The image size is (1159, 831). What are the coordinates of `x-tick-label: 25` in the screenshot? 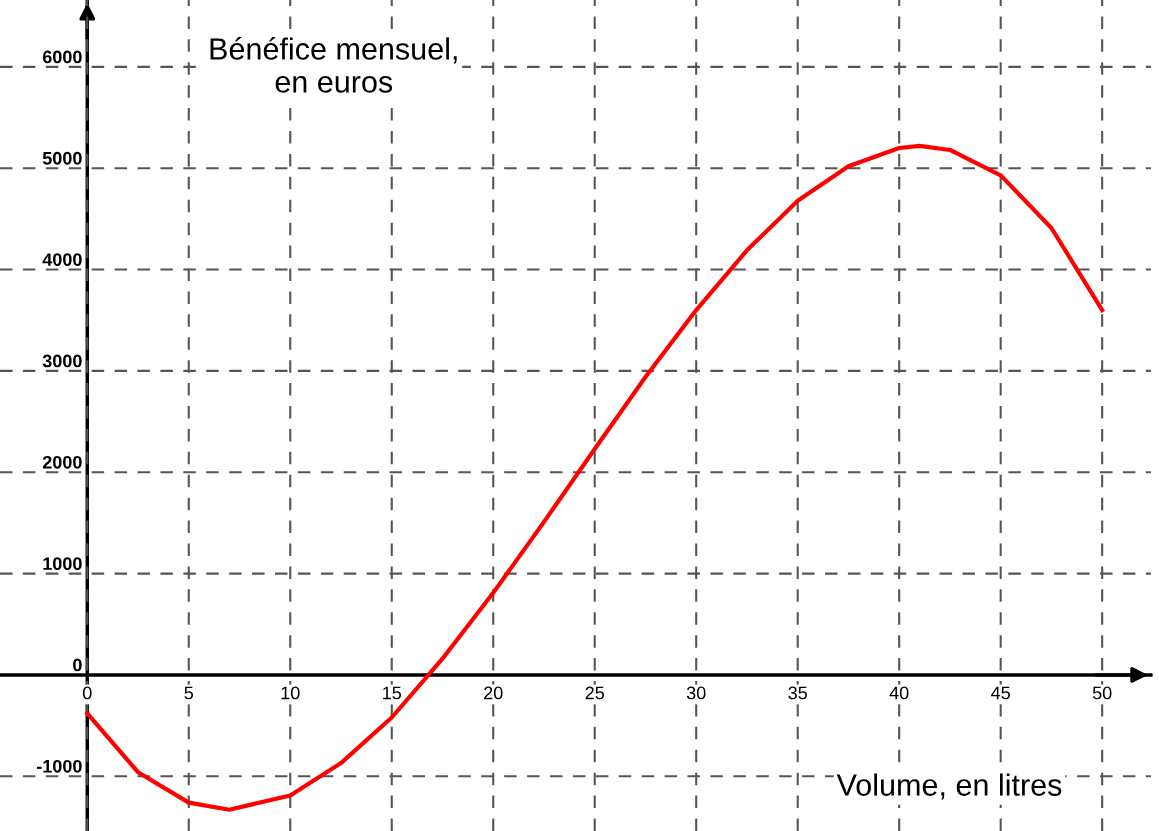 It's located at (595, 693).